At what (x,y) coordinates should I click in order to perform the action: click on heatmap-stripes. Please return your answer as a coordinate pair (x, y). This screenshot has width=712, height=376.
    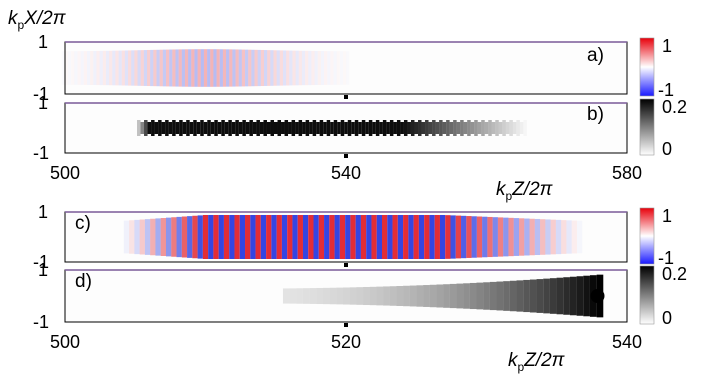
    Looking at the image, I should click on (332, 128).